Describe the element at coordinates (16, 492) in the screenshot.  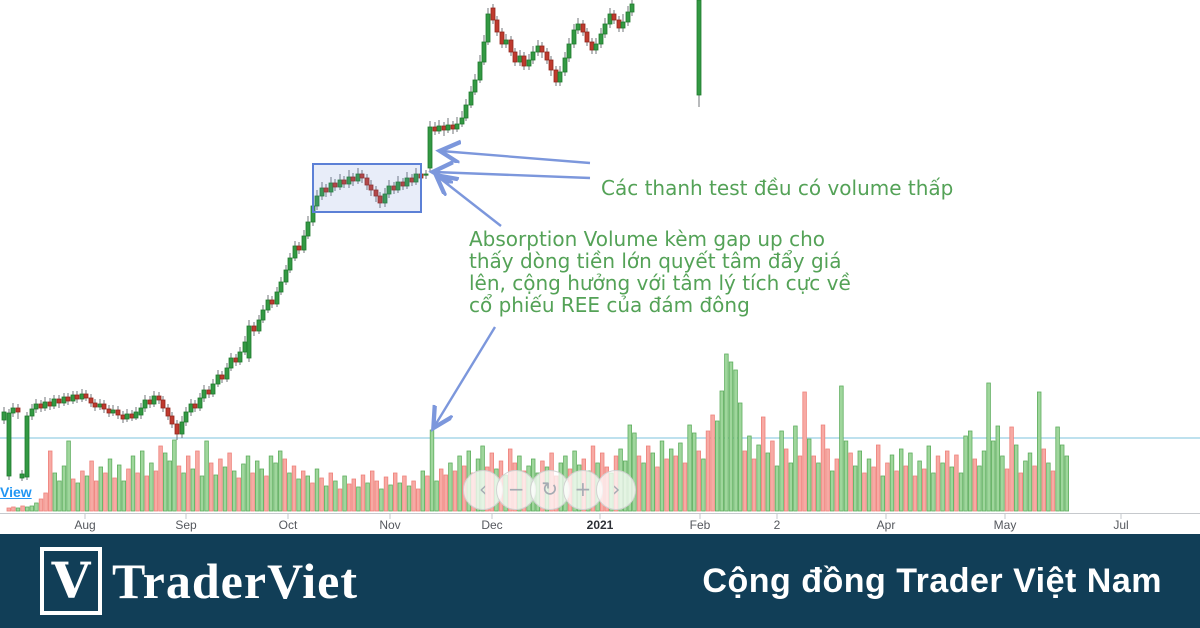
I see `tradingview-watermark-link: View` at that location.